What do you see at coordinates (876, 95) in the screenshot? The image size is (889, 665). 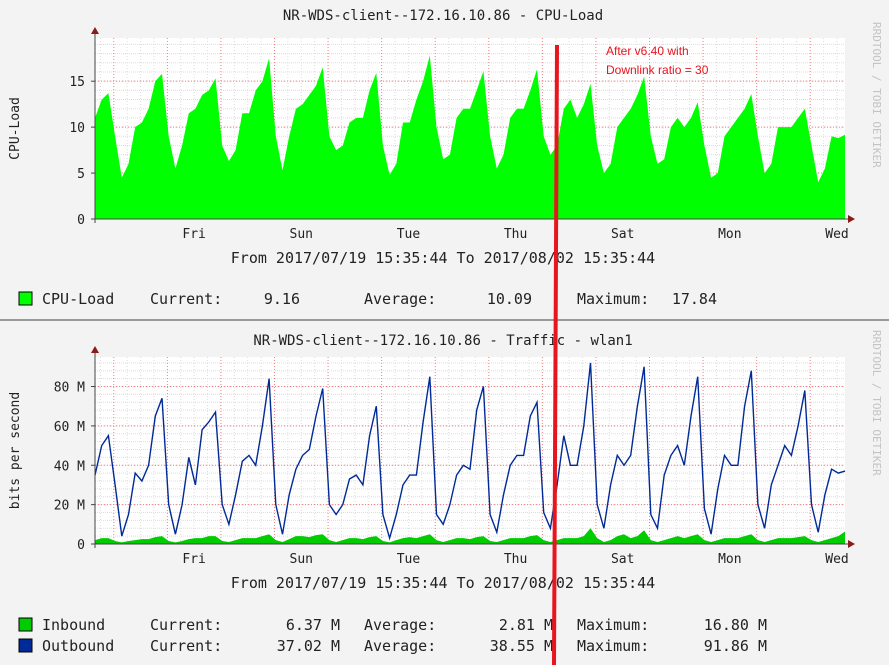 I see `watermark-top: RRDTOOL / TOBI OETIKER` at bounding box center [876, 95].